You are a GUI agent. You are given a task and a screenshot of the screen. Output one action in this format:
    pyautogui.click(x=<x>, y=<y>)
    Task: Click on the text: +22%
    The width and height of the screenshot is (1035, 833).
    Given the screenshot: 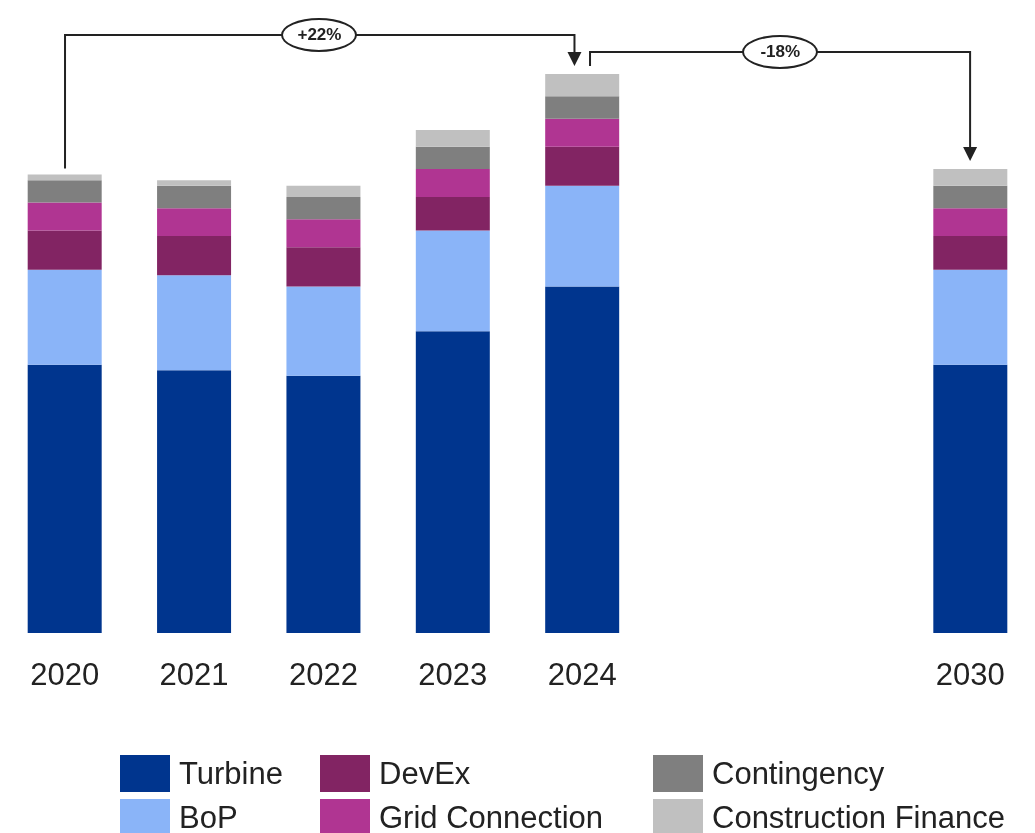 What is the action you would take?
    pyautogui.click(x=319, y=35)
    